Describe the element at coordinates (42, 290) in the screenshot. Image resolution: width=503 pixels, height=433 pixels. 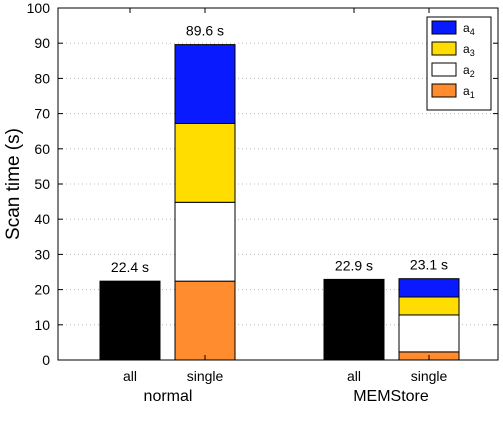
I see `y-tick-label: 20` at that location.